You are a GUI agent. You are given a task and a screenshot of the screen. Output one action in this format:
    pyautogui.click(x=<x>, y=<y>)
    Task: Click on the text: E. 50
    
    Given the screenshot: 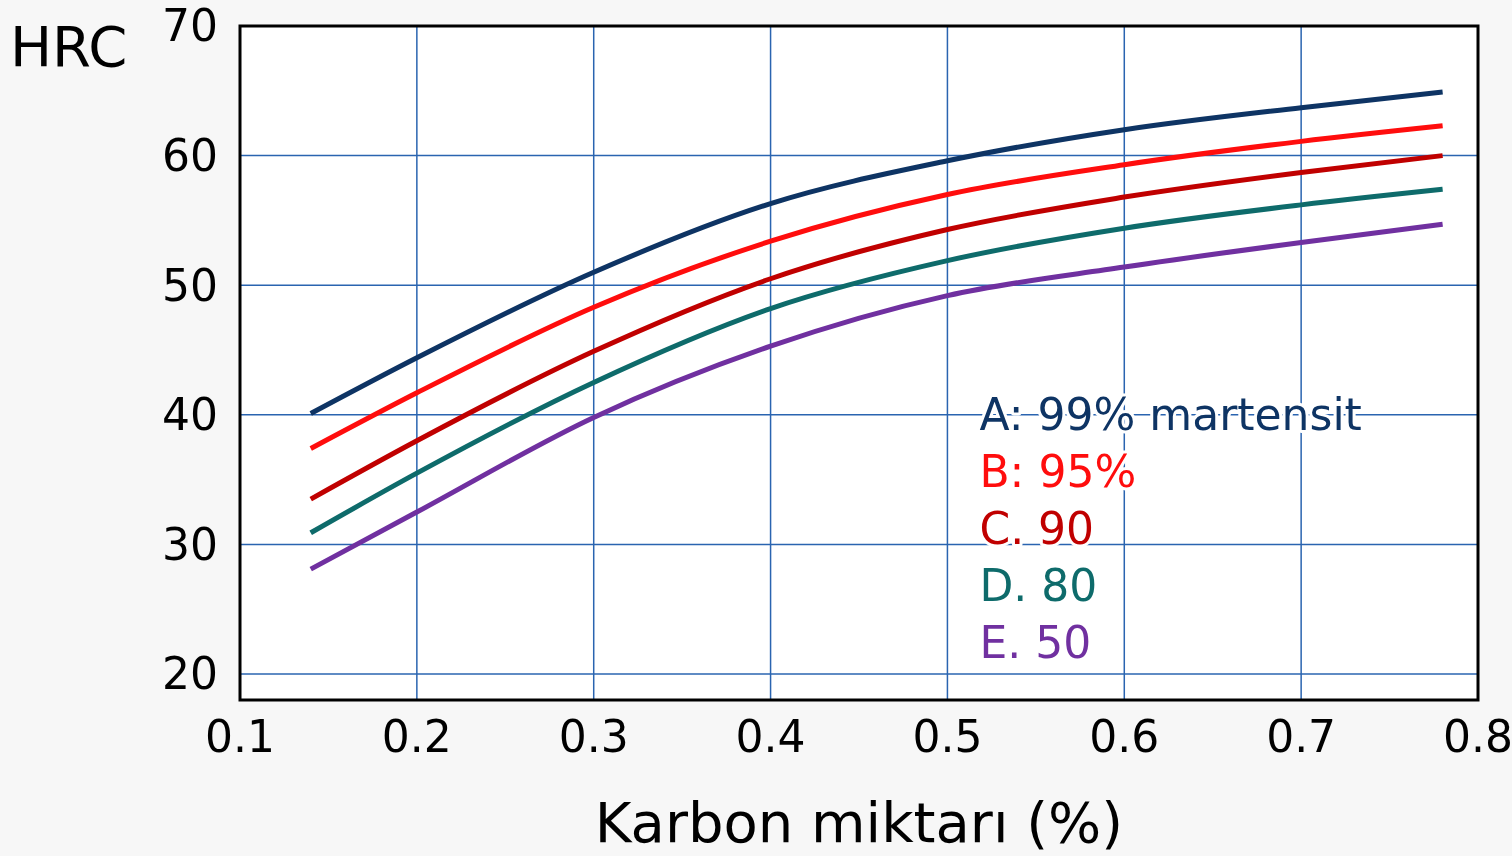 What is the action you would take?
    pyautogui.click(x=1035, y=643)
    